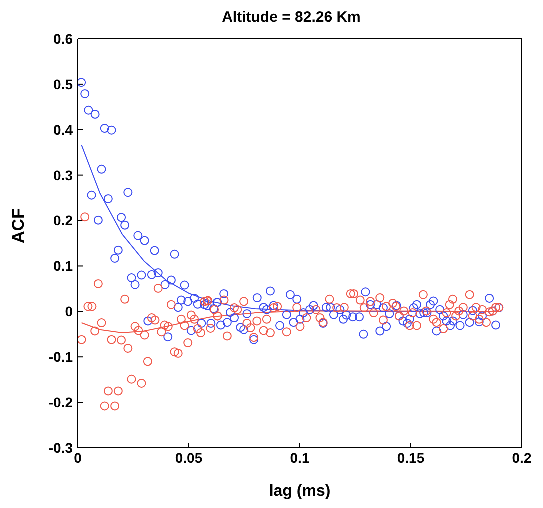 The width and height of the screenshot is (543, 508). What do you see at coordinates (291, 18) in the screenshot?
I see `chart-title: Altitude = 82.26 Km` at bounding box center [291, 18].